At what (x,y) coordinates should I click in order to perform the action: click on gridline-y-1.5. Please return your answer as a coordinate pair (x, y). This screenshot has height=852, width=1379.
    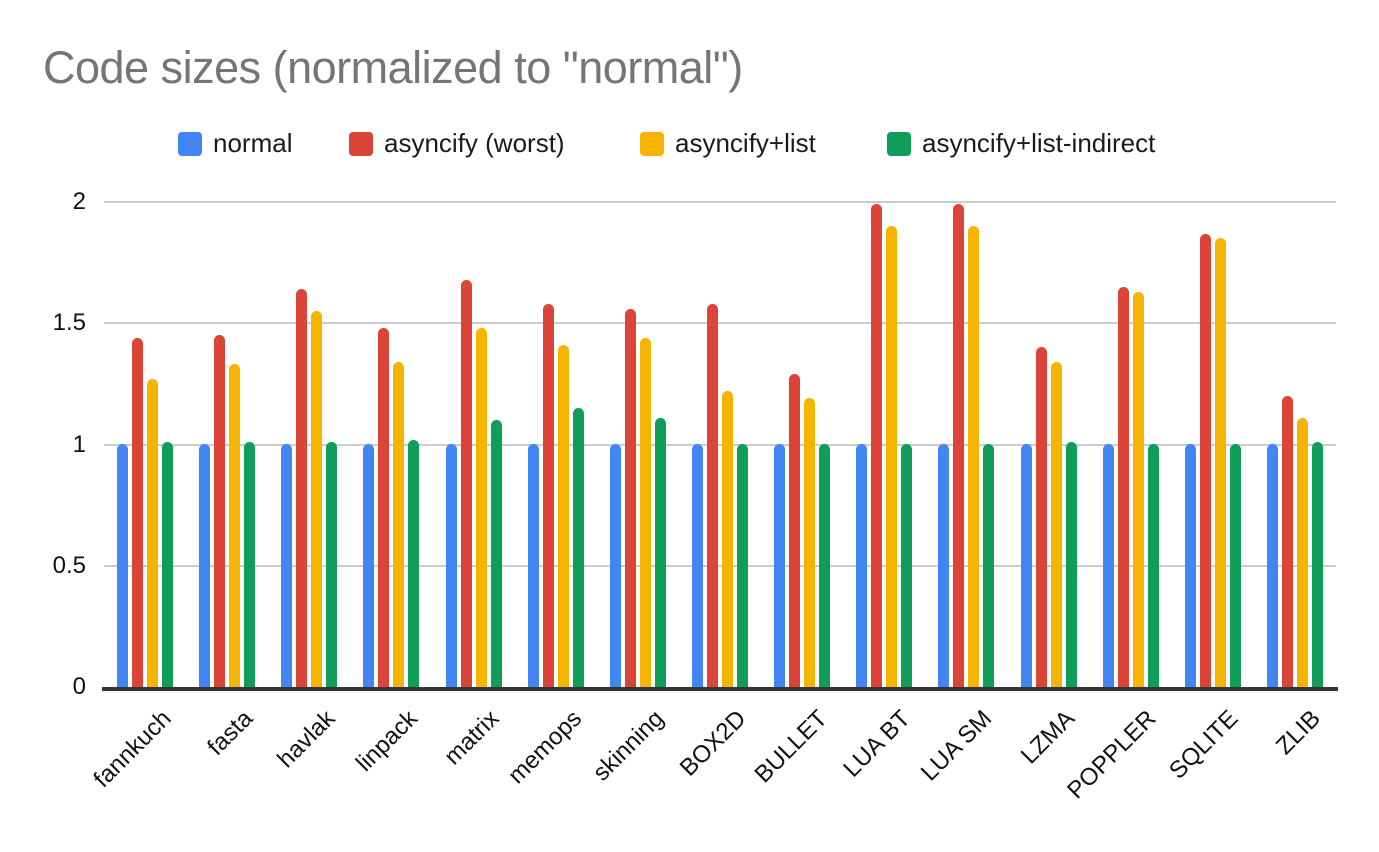
    Looking at the image, I should click on (720, 323).